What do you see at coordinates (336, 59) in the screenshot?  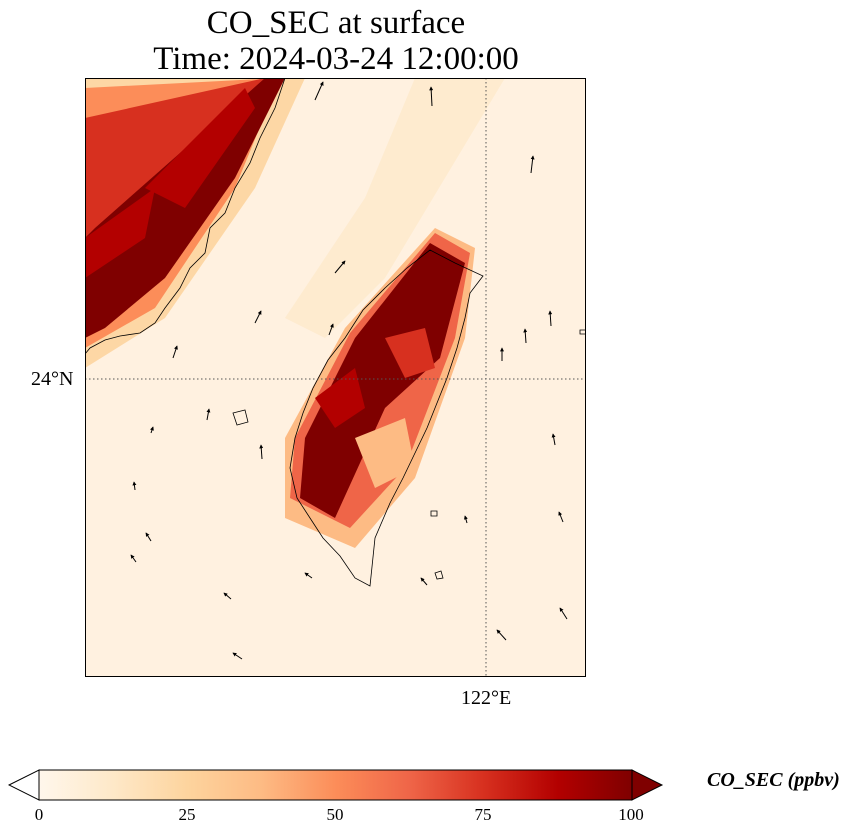 I see `plot-title-line2: Time: 2024-03-24 12:00:00` at bounding box center [336, 59].